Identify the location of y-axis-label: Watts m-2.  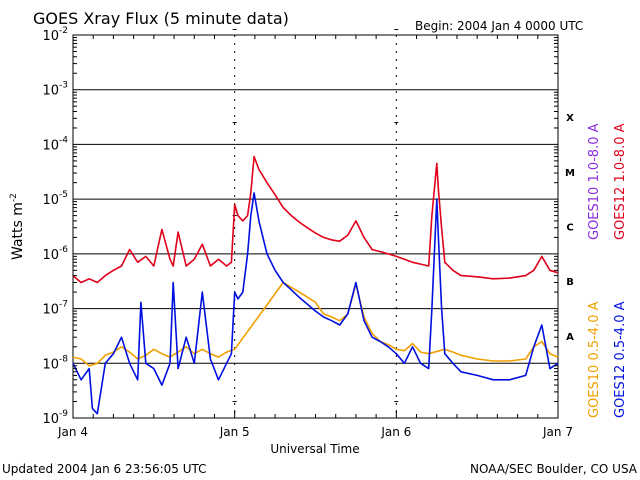
(17, 226).